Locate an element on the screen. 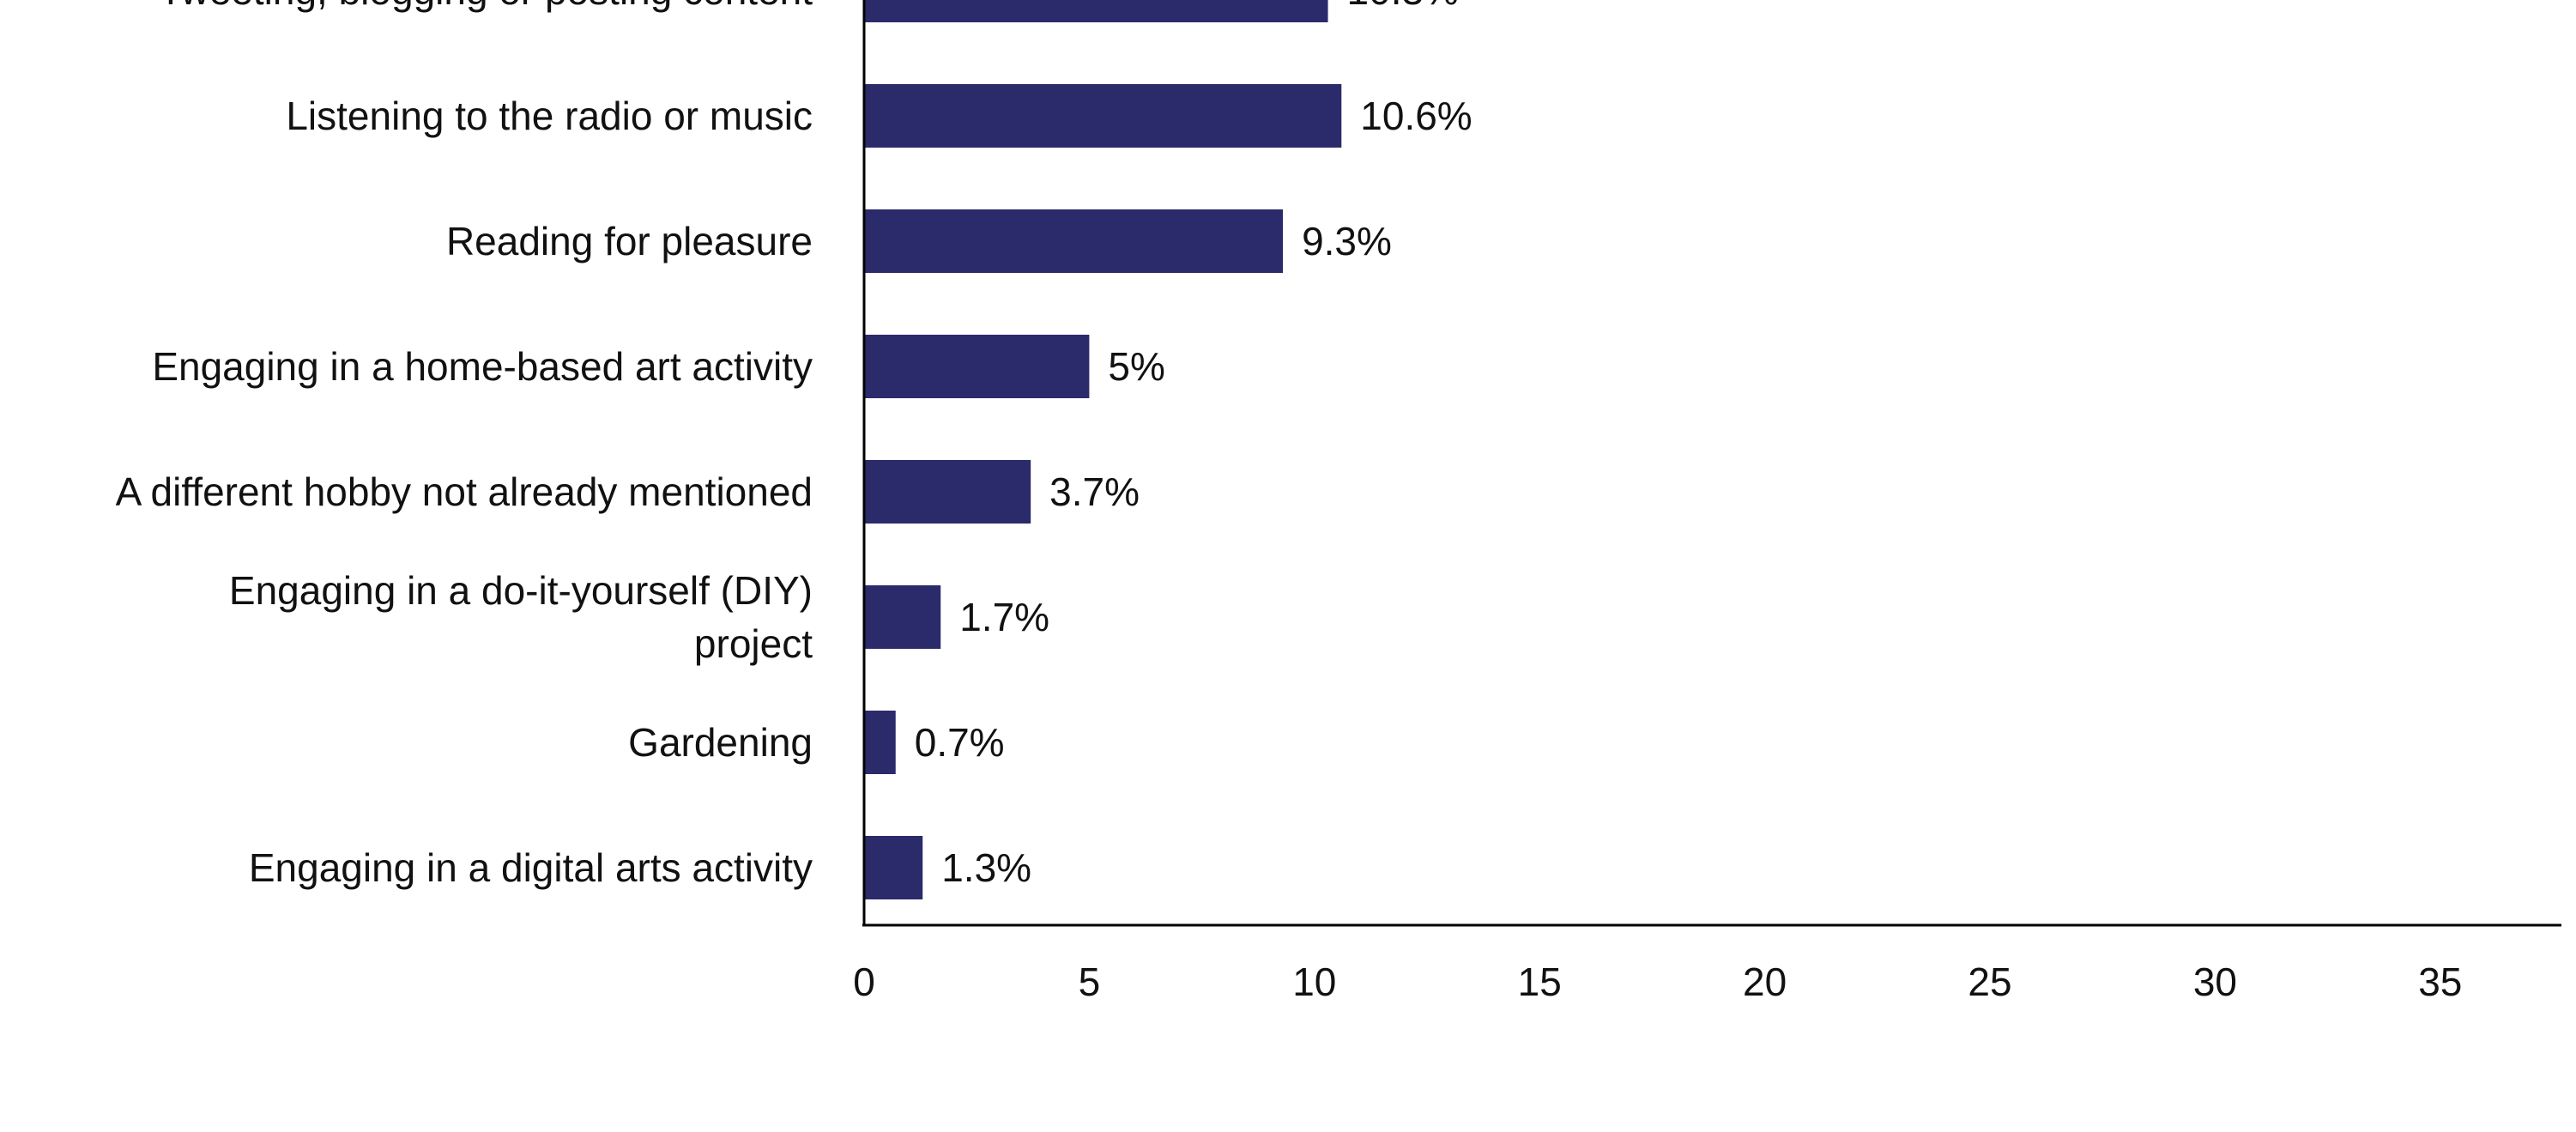 The image size is (2576, 1132). category-label: Gardening is located at coordinates (720, 743).